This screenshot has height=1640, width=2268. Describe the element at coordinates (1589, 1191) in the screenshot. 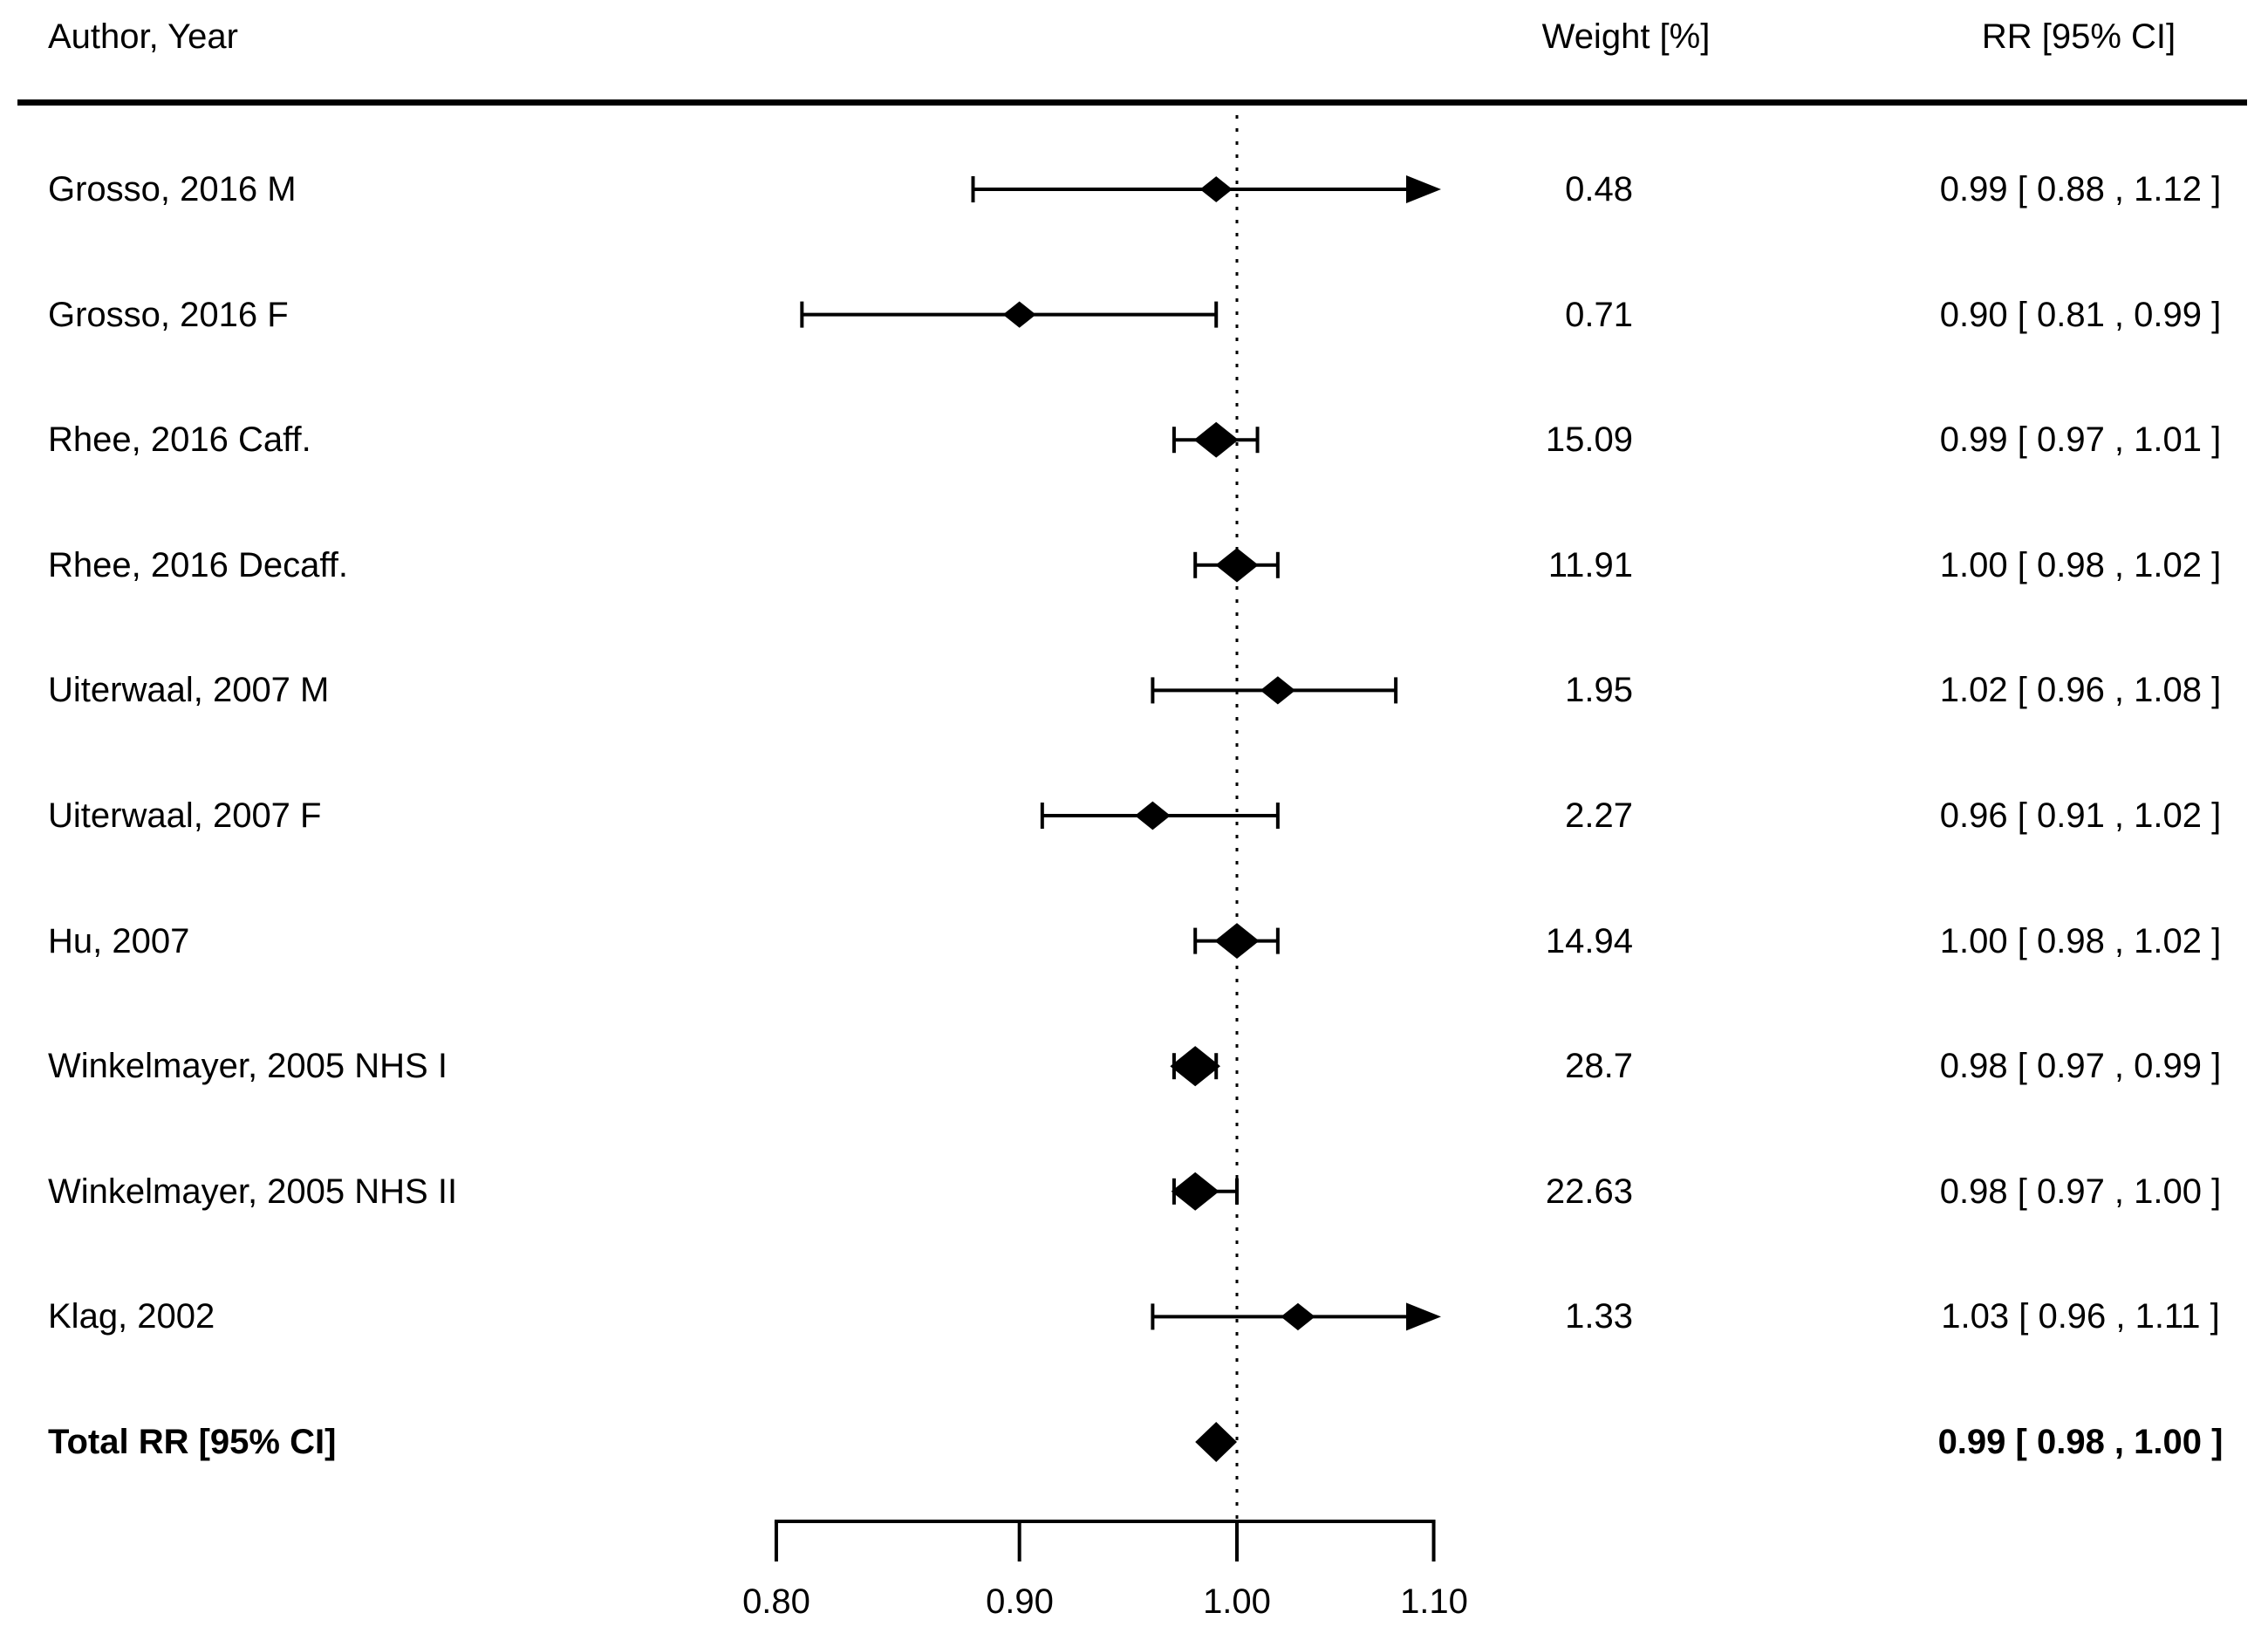

I see `study-weight-value: 22.63` at that location.